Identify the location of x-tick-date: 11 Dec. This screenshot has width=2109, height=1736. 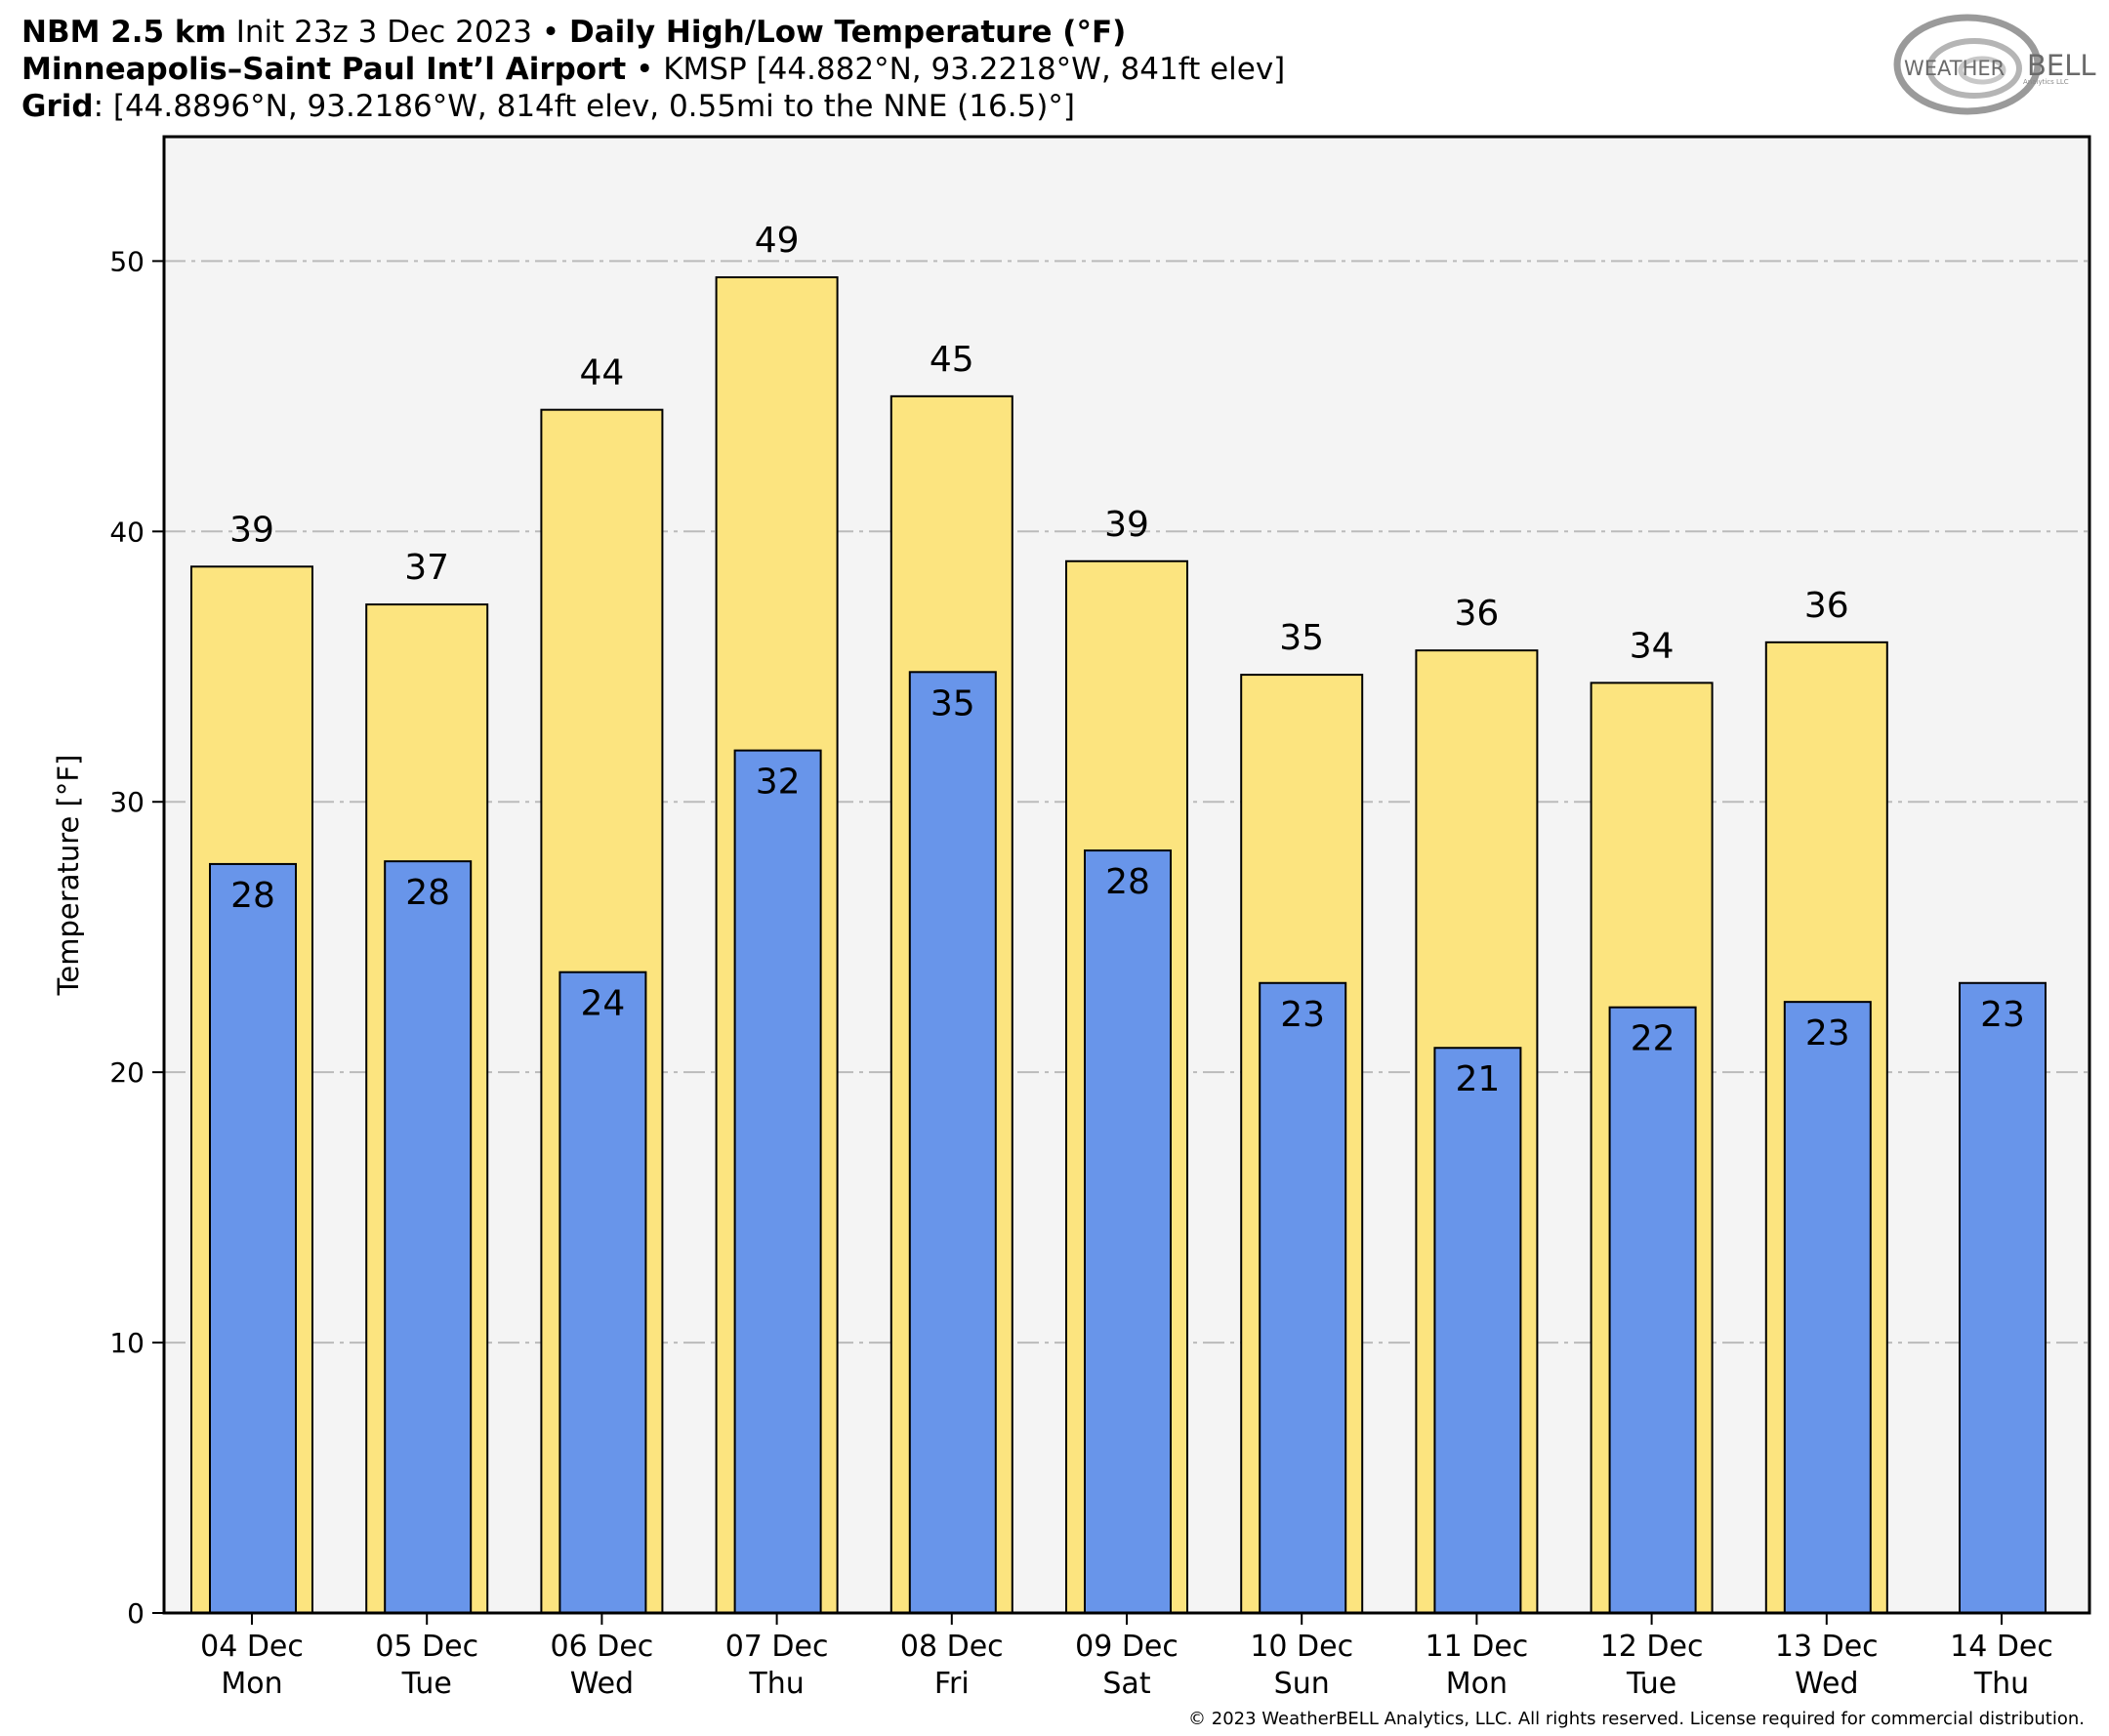
(1477, 1647).